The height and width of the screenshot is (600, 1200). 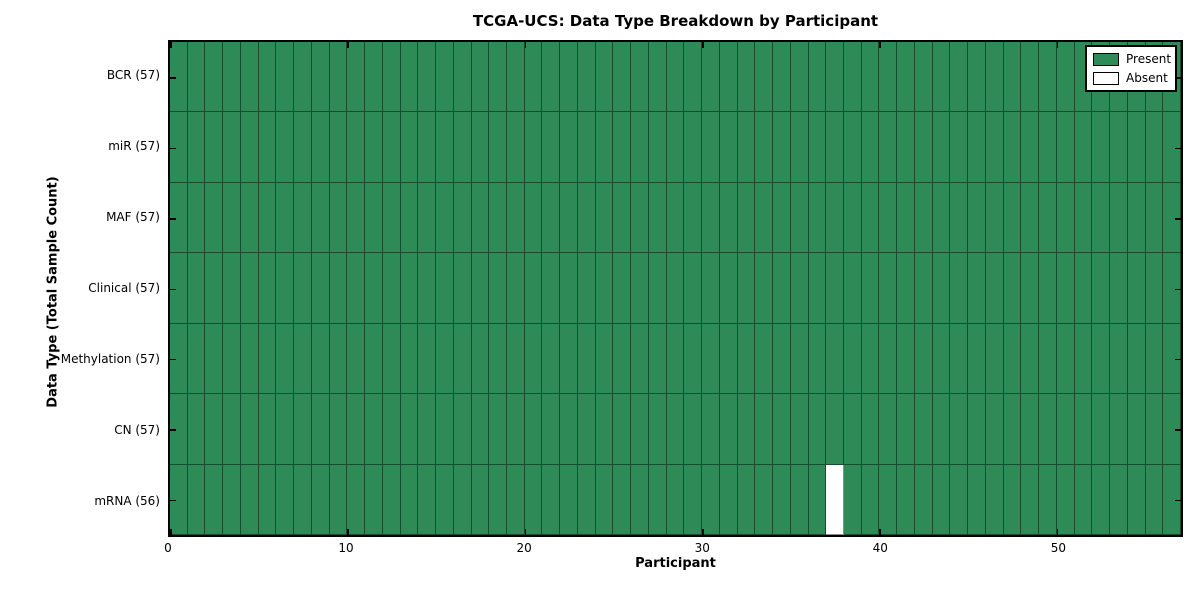 What do you see at coordinates (1058, 548) in the screenshot?
I see `x-tick-label: 50` at bounding box center [1058, 548].